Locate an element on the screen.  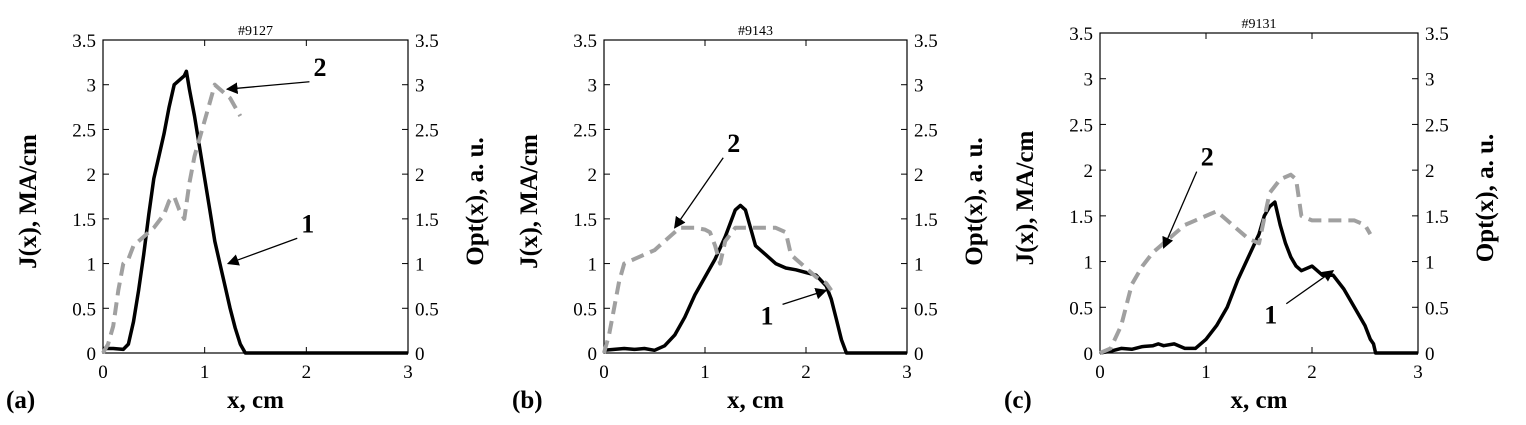
panel-label: (a) is located at coordinates (20, 400).